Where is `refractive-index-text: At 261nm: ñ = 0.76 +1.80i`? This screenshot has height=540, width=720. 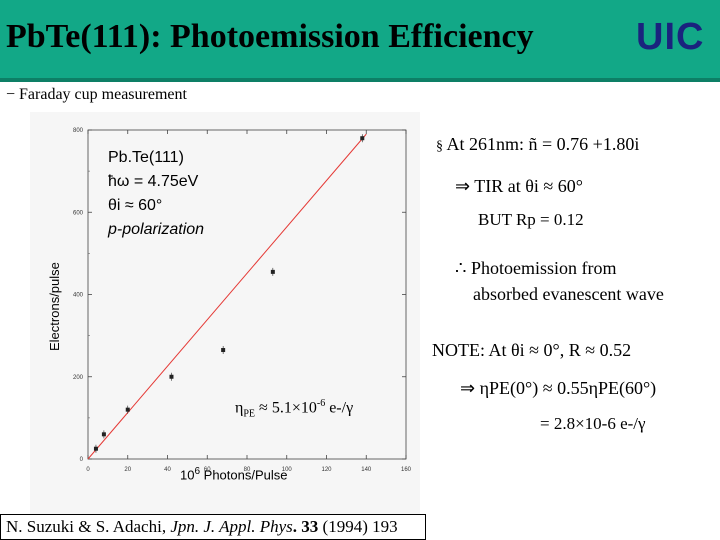 refractive-index-text: At 261nm: ñ = 0.76 +1.80i is located at coordinates (543, 144).